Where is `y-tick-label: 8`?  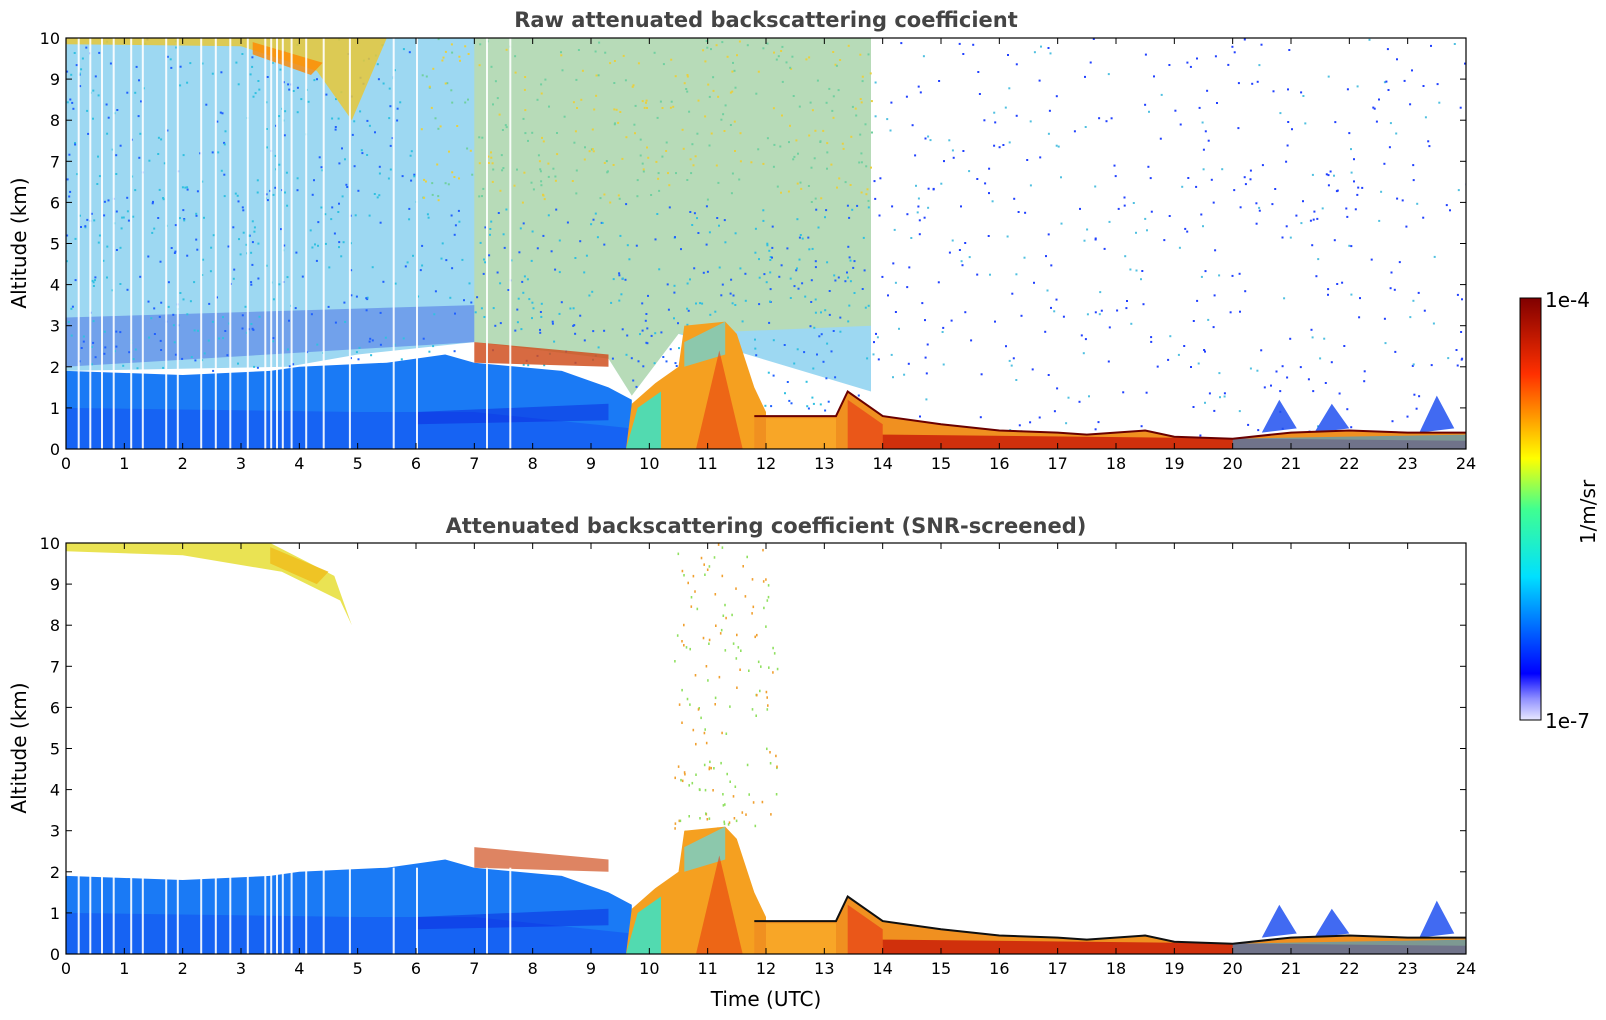
y-tick-label: 8 is located at coordinates (55, 625).